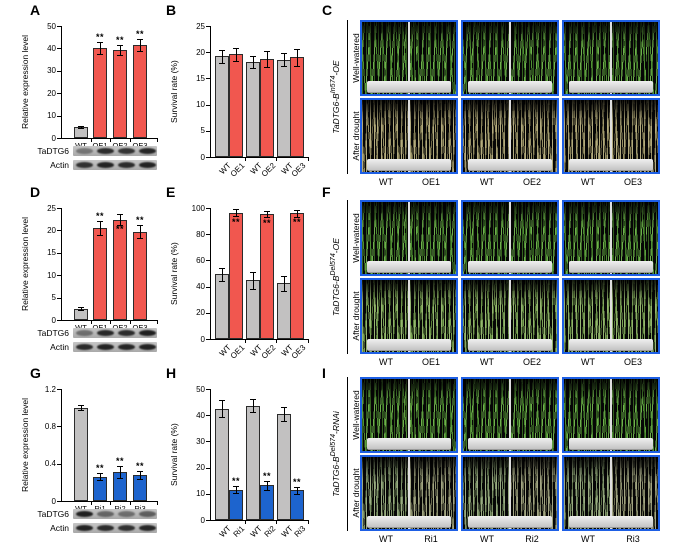 Image resolution: width=700 pixels, height=545 pixels. What do you see at coordinates (50, 389) in the screenshot?
I see `y-tick-label: 1.2` at bounding box center [50, 389].